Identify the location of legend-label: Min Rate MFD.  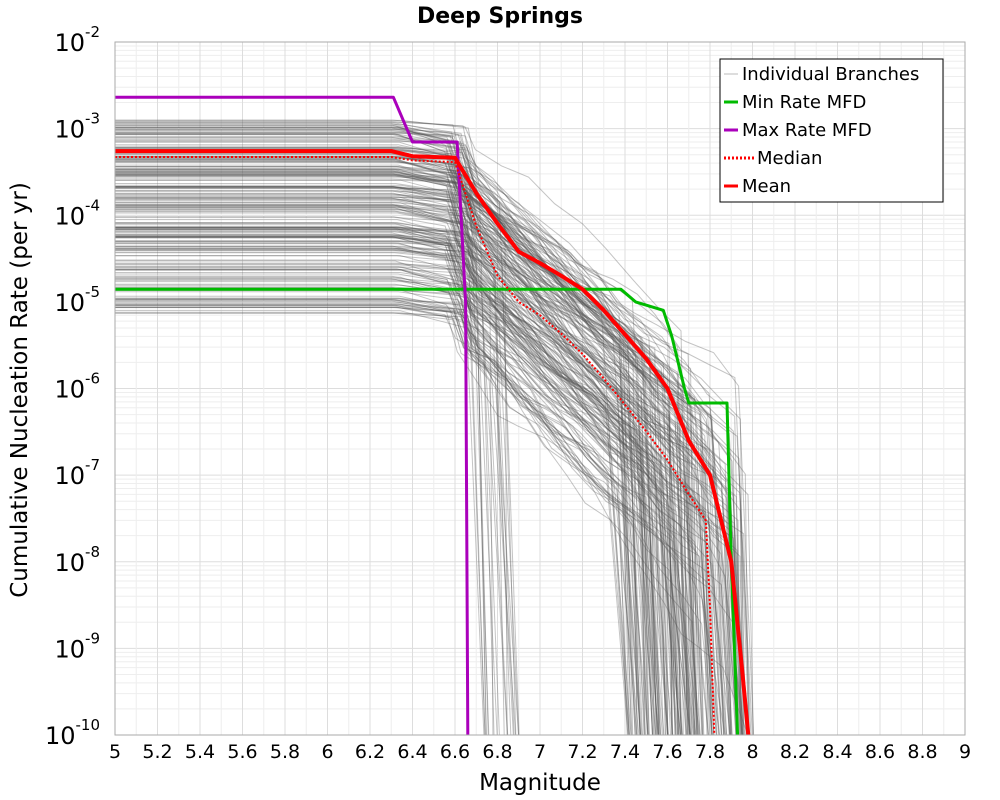
(804, 102).